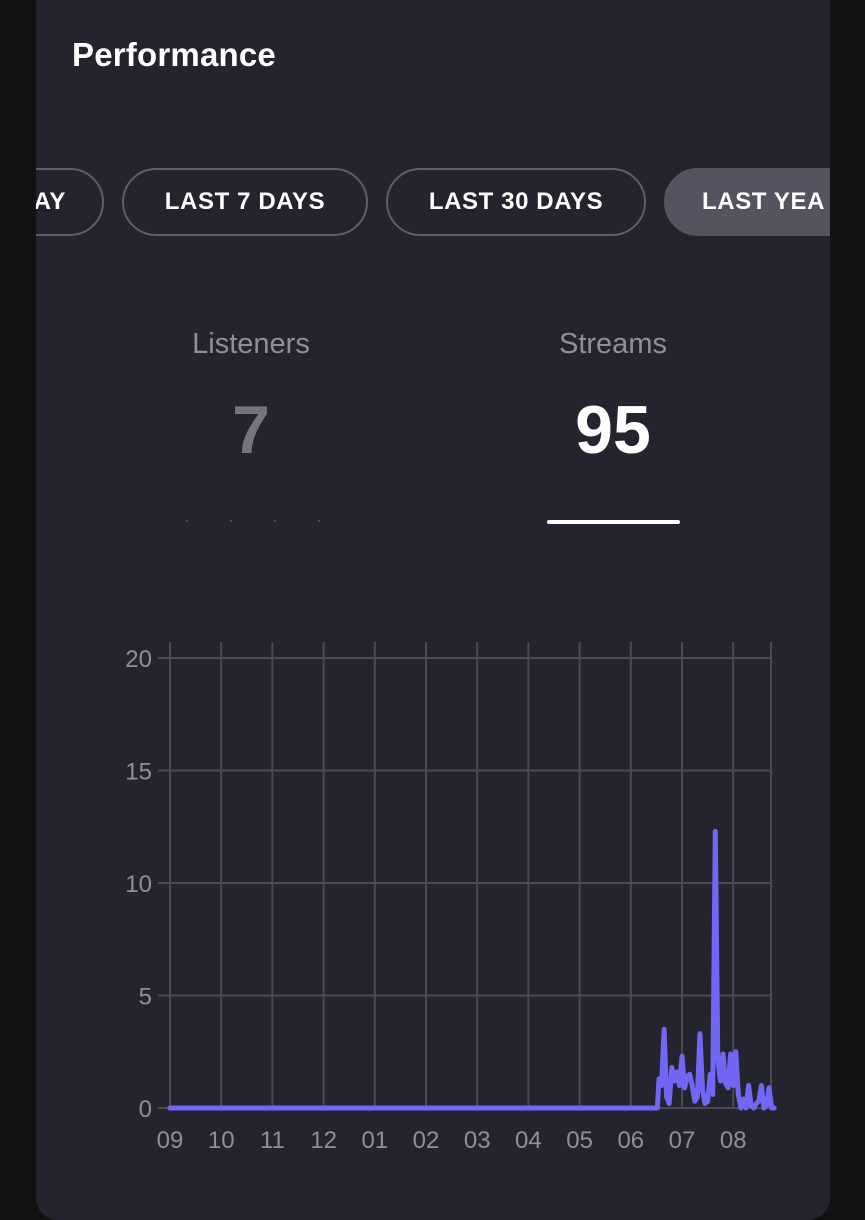 The height and width of the screenshot is (1220, 865). Describe the element at coordinates (733, 1140) in the screenshot. I see `x-tick-label: 08` at that location.